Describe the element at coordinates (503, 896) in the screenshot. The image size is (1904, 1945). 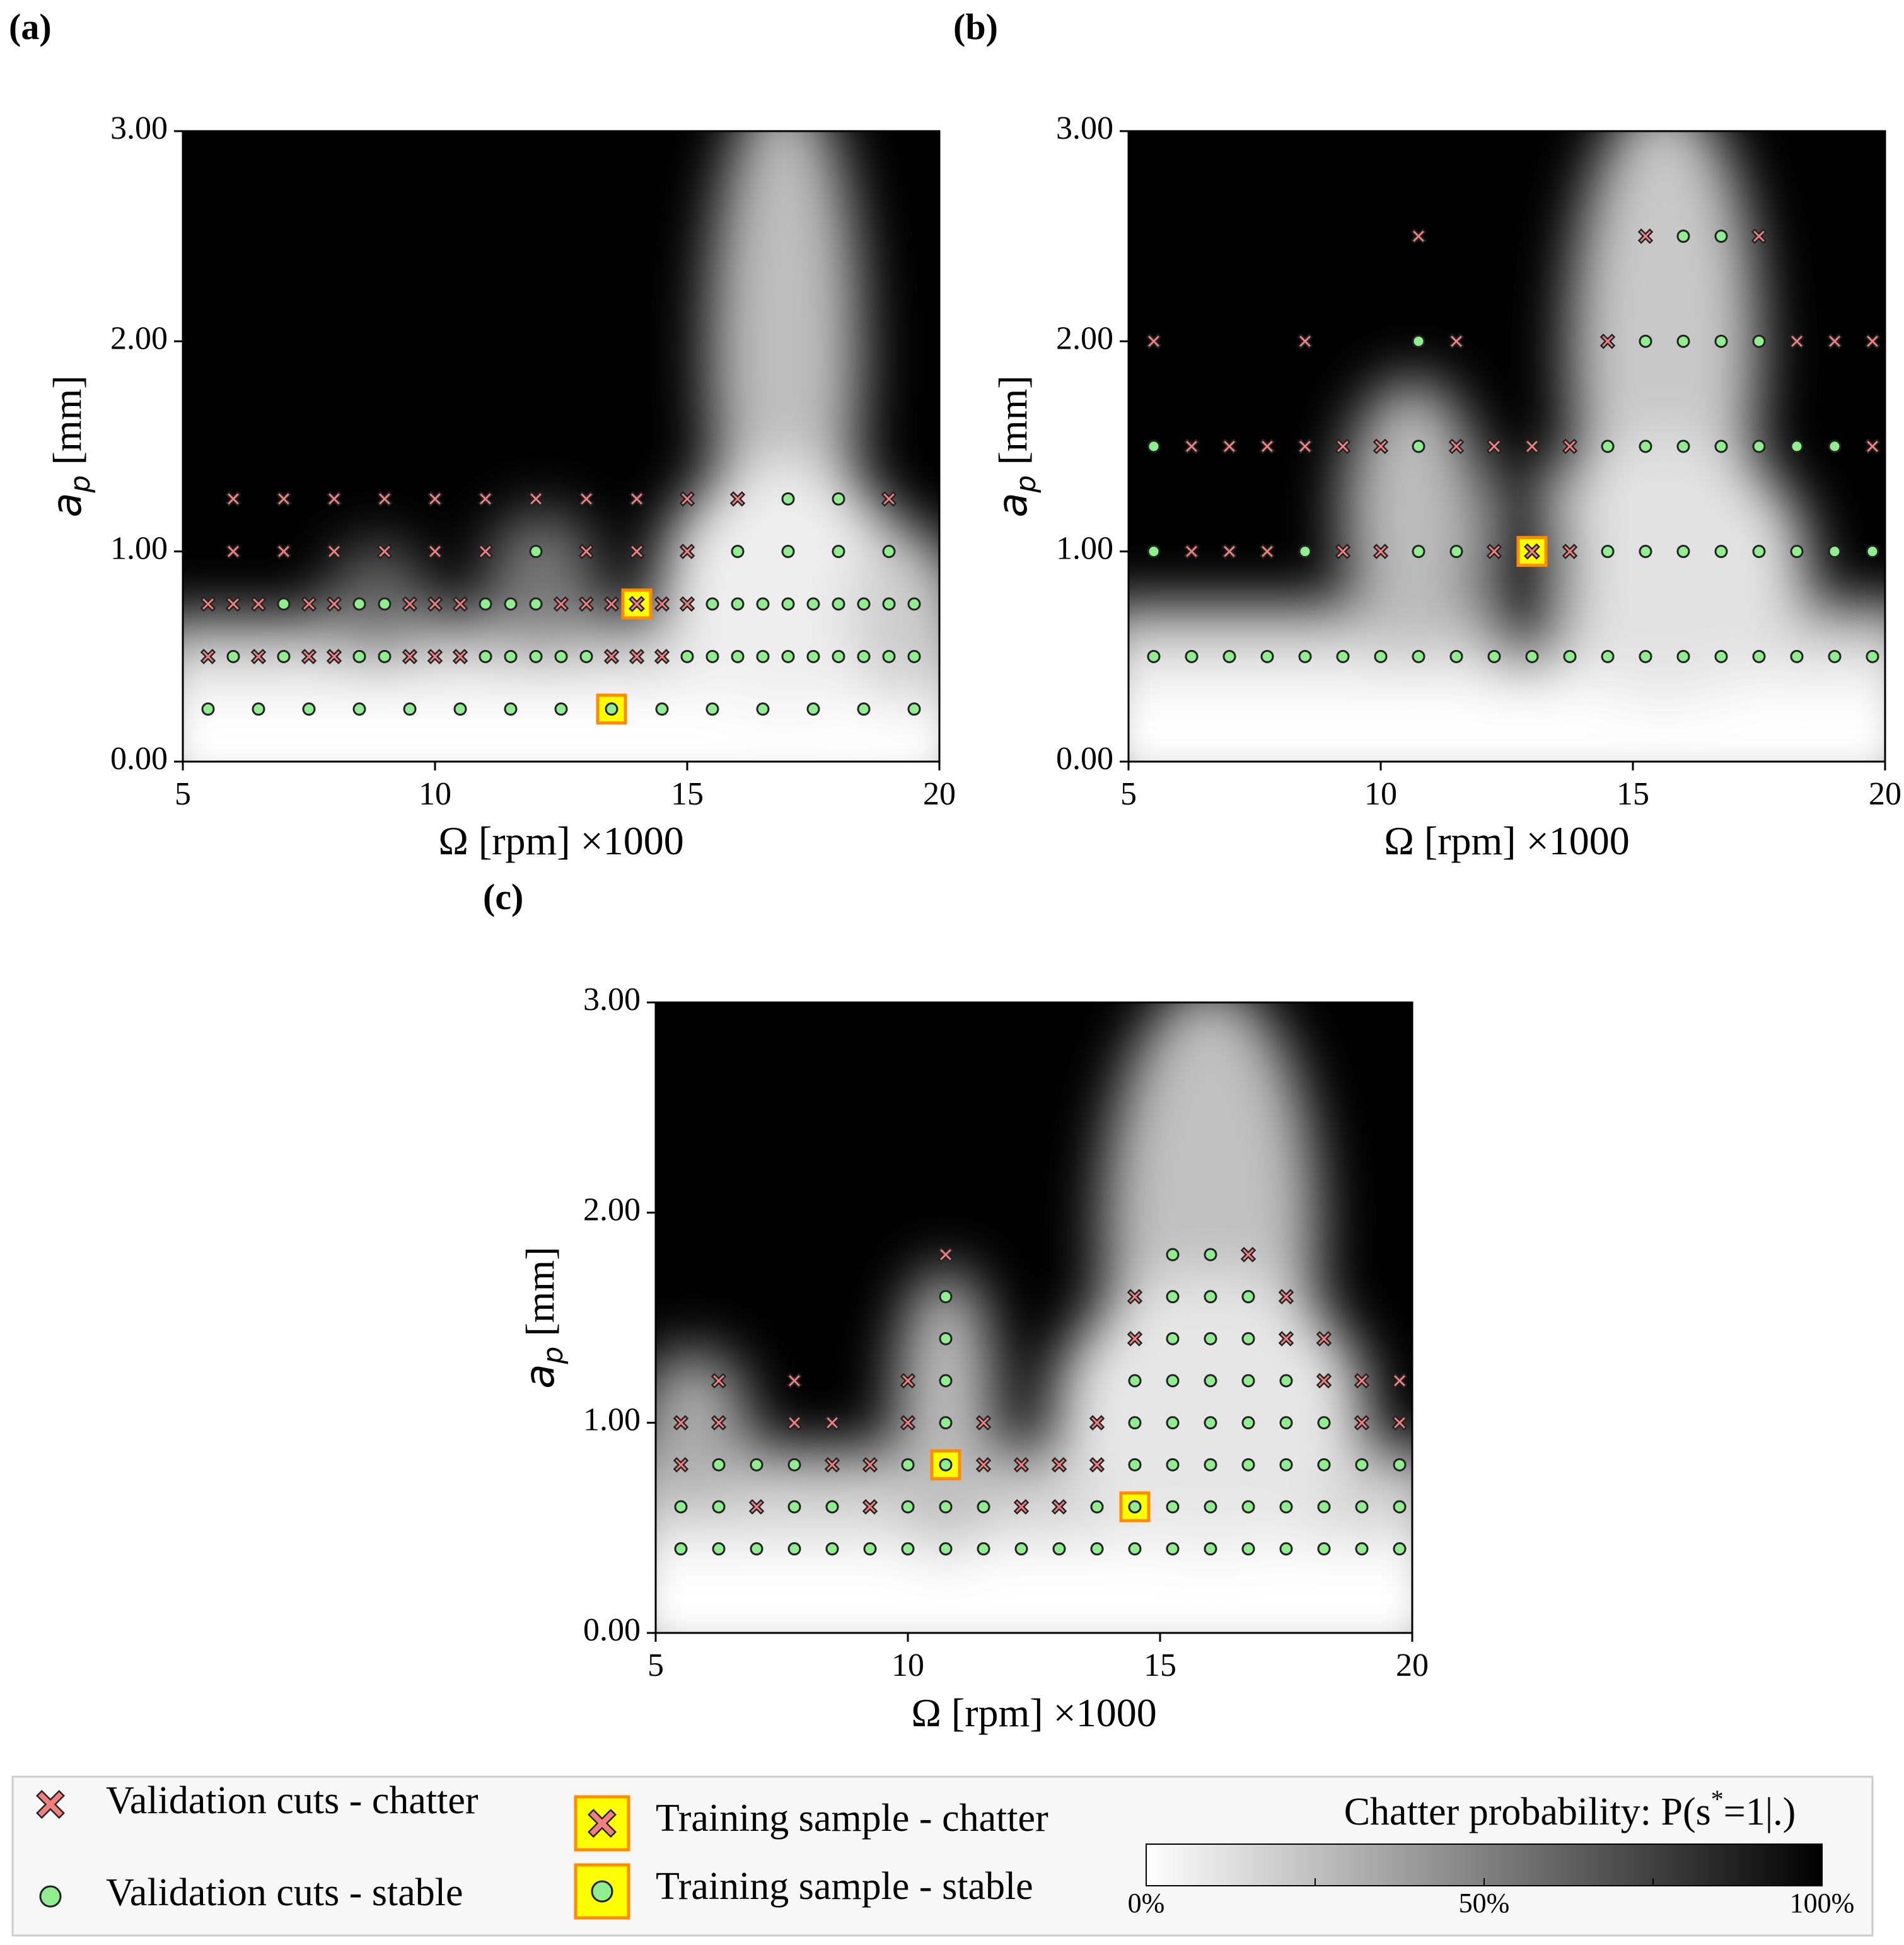
I see `panel-c-label: (c)` at that location.